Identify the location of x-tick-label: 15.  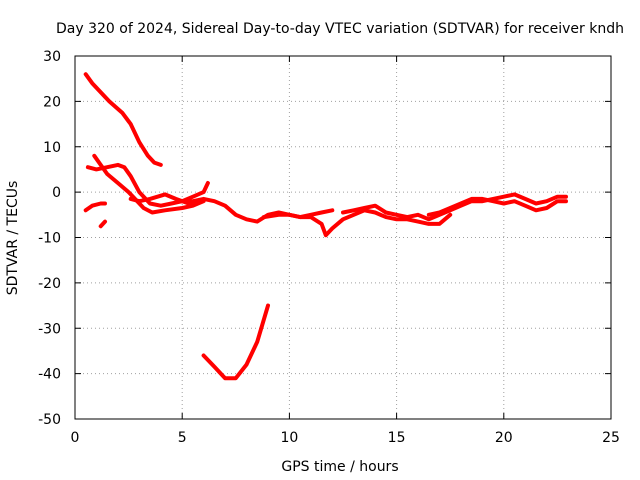
(397, 438).